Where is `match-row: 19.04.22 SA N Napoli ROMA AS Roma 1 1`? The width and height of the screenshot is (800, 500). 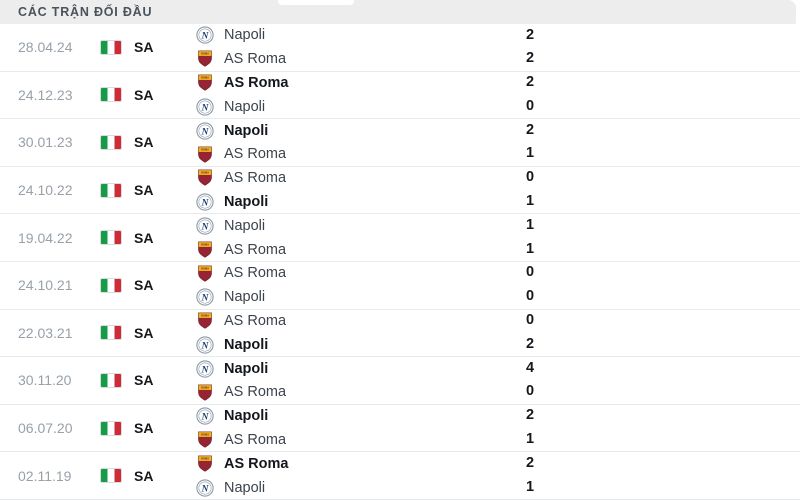 match-row: 19.04.22 SA N Napoli ROMA AS Roma 1 1 is located at coordinates (400, 238).